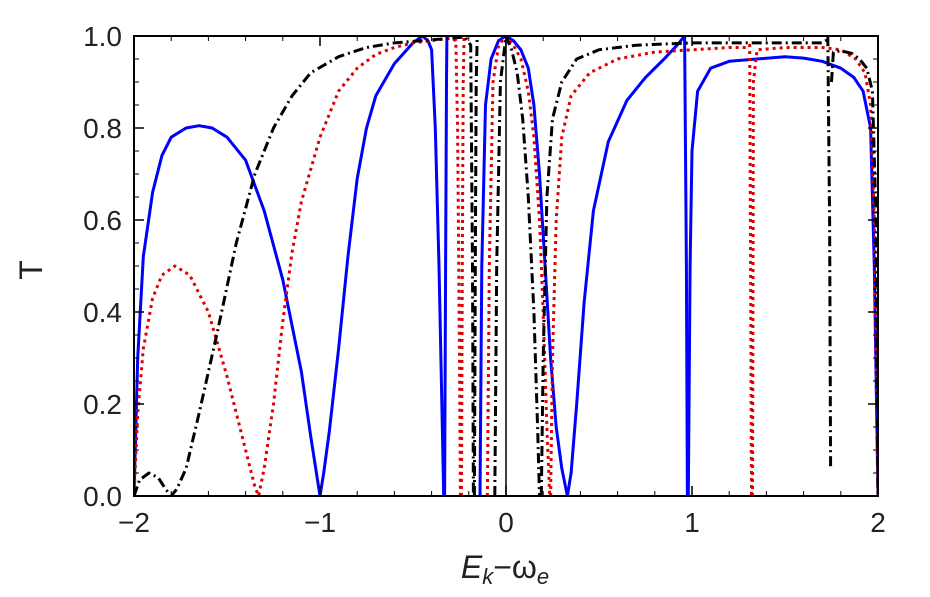 This screenshot has width=930, height=597. Describe the element at coordinates (102, 312) in the screenshot. I see `y-tick-label: 0.4` at that location.